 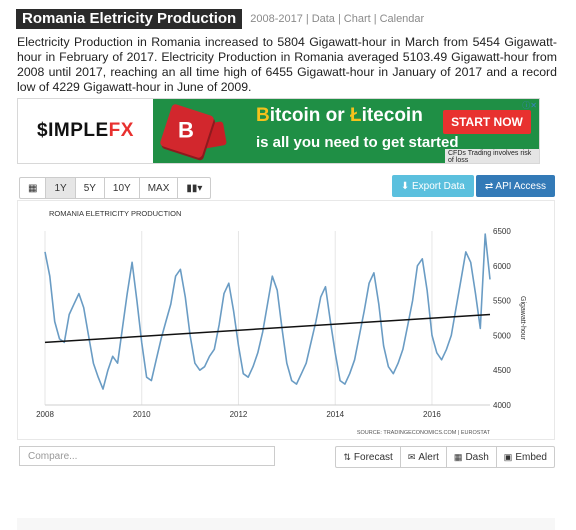 I want to click on ad-info-icon: ⓘ✕, so click(x=529, y=105).